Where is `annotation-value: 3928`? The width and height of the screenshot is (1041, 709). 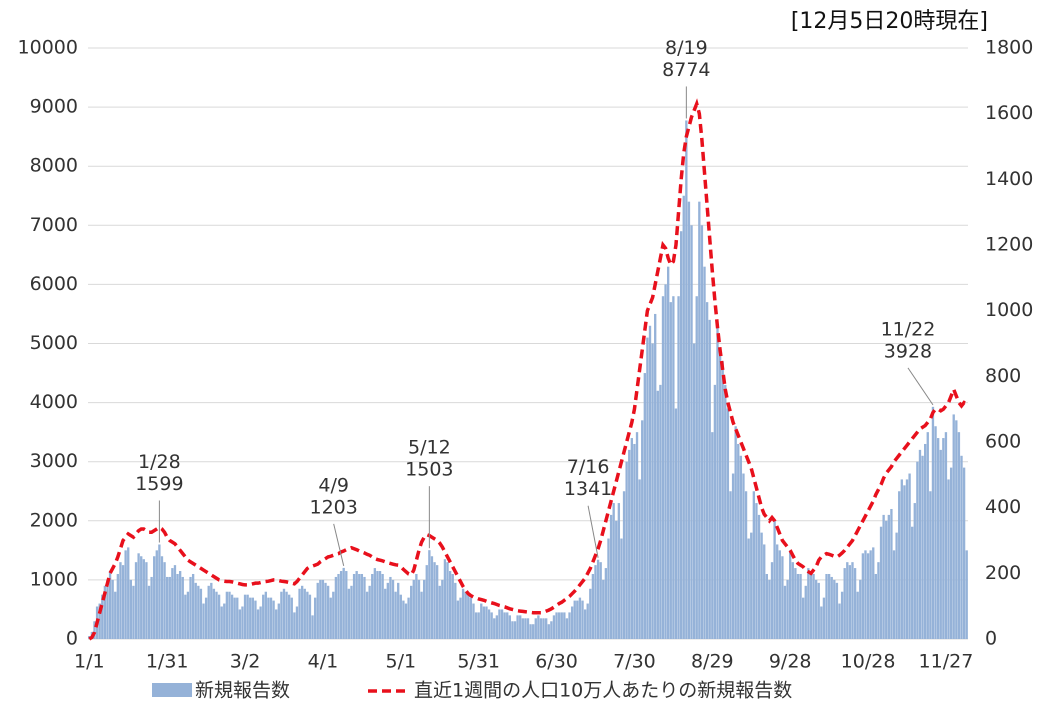
annotation-value: 3928 is located at coordinates (908, 351).